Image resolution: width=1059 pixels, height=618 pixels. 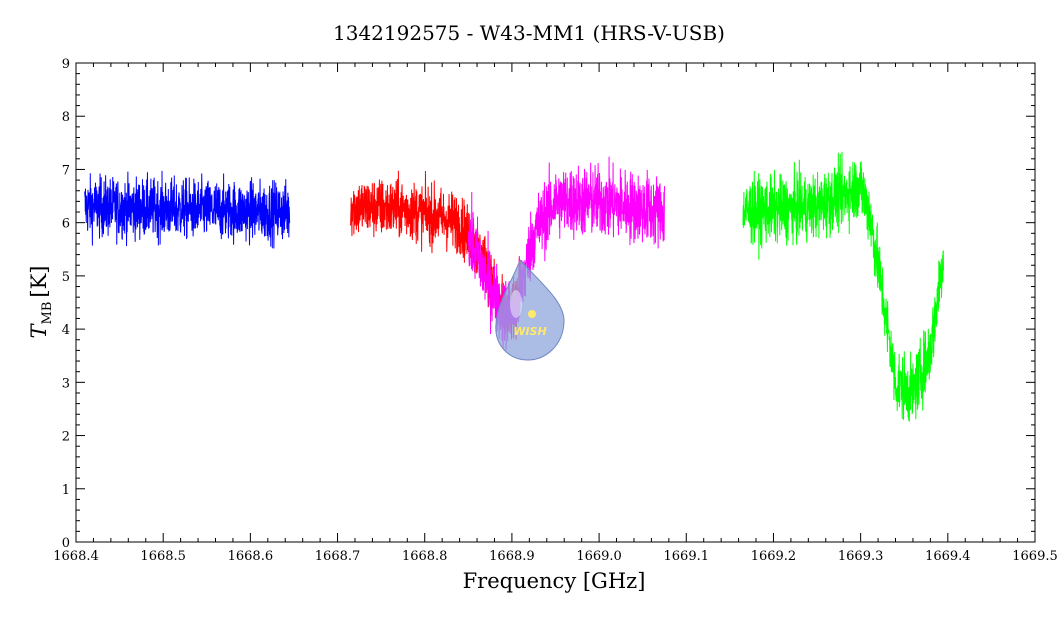 I want to click on y-tick-label: 6, so click(x=66, y=224).